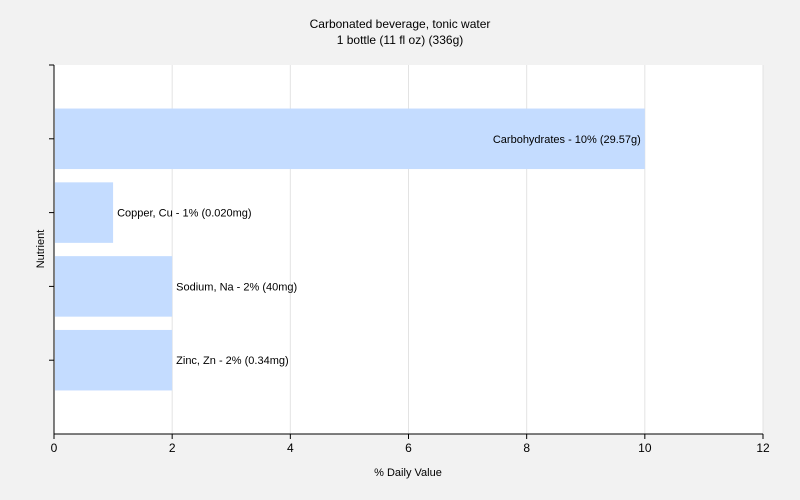 The width and height of the screenshot is (800, 500). What do you see at coordinates (236, 287) in the screenshot?
I see `bar-label: Sodium, Na - 2% (40mg)` at bounding box center [236, 287].